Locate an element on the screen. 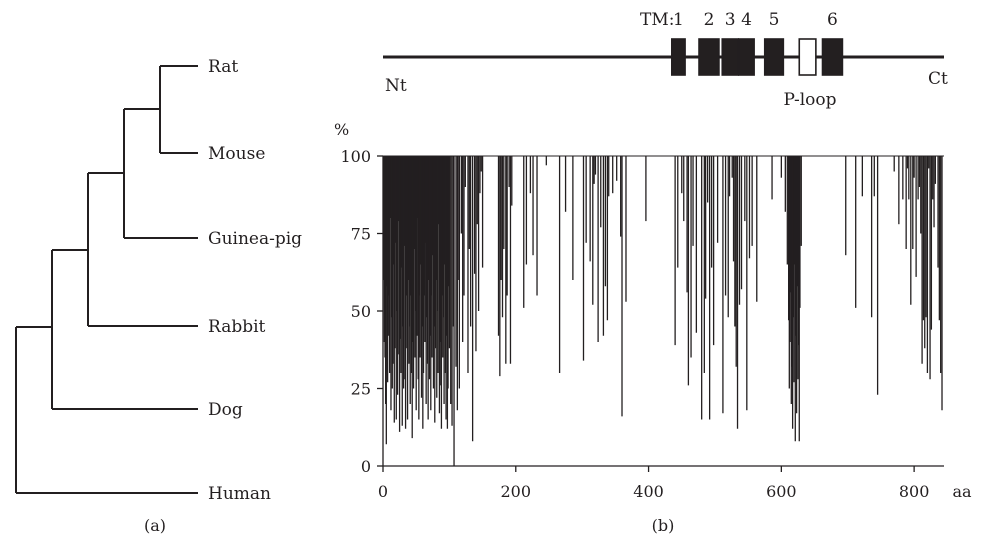 The height and width of the screenshot is (543, 992). x-tick-label: 400 is located at coordinates (648, 491).